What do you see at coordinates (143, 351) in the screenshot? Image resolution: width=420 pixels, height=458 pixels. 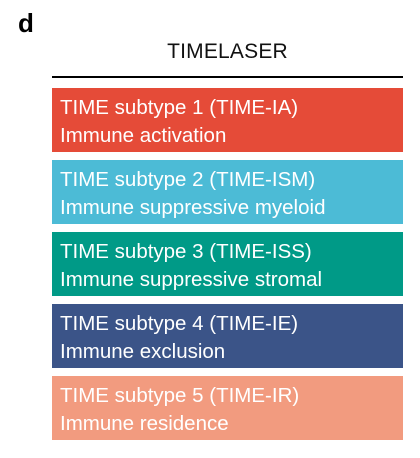 I see `subtype-description: Immune exclusion` at bounding box center [143, 351].